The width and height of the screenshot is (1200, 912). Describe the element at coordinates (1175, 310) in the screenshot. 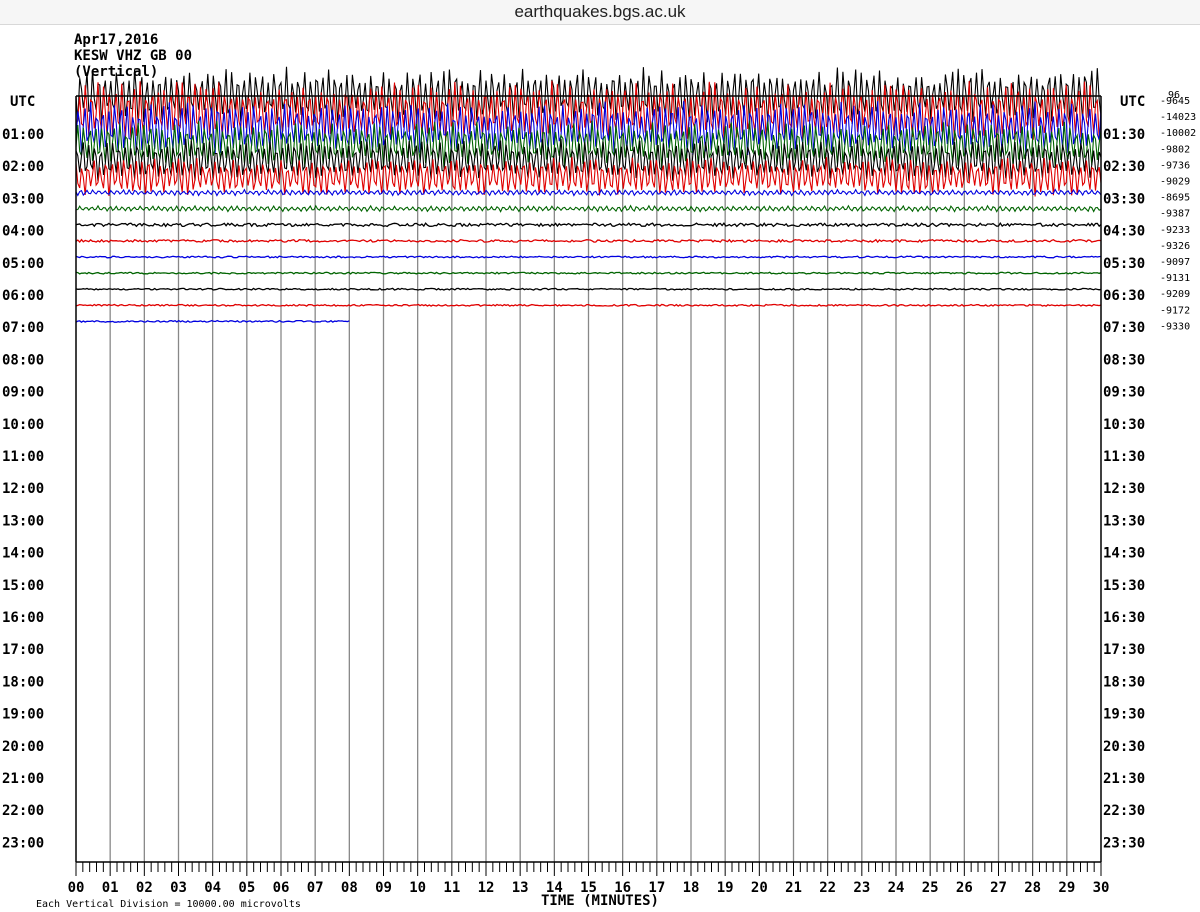

I see `offset-value: -9172` at that location.